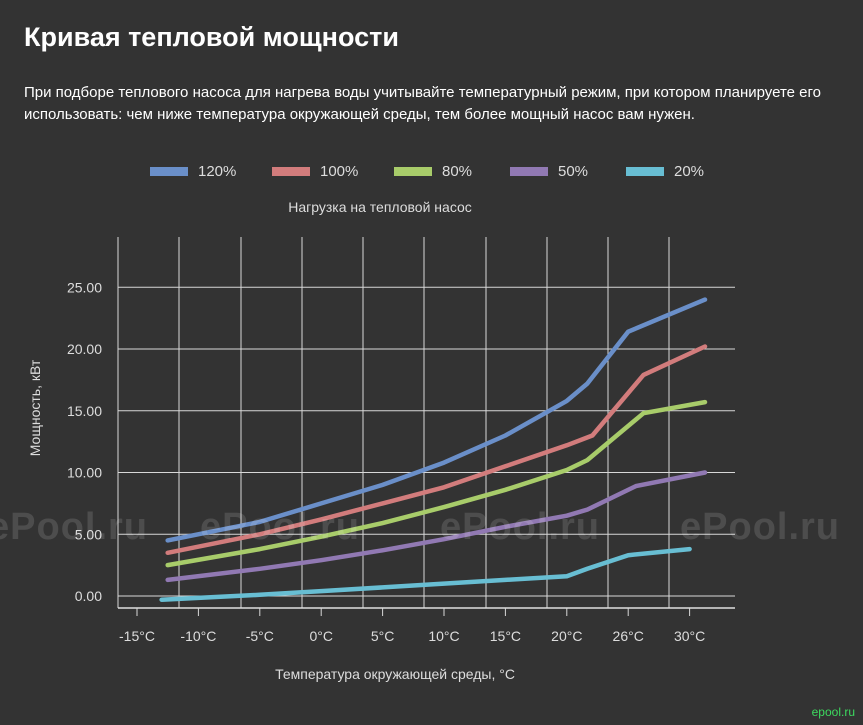 This screenshot has width=863, height=725. Describe the element at coordinates (566, 636) in the screenshot. I see `x-tick-label: 20°C` at that location.